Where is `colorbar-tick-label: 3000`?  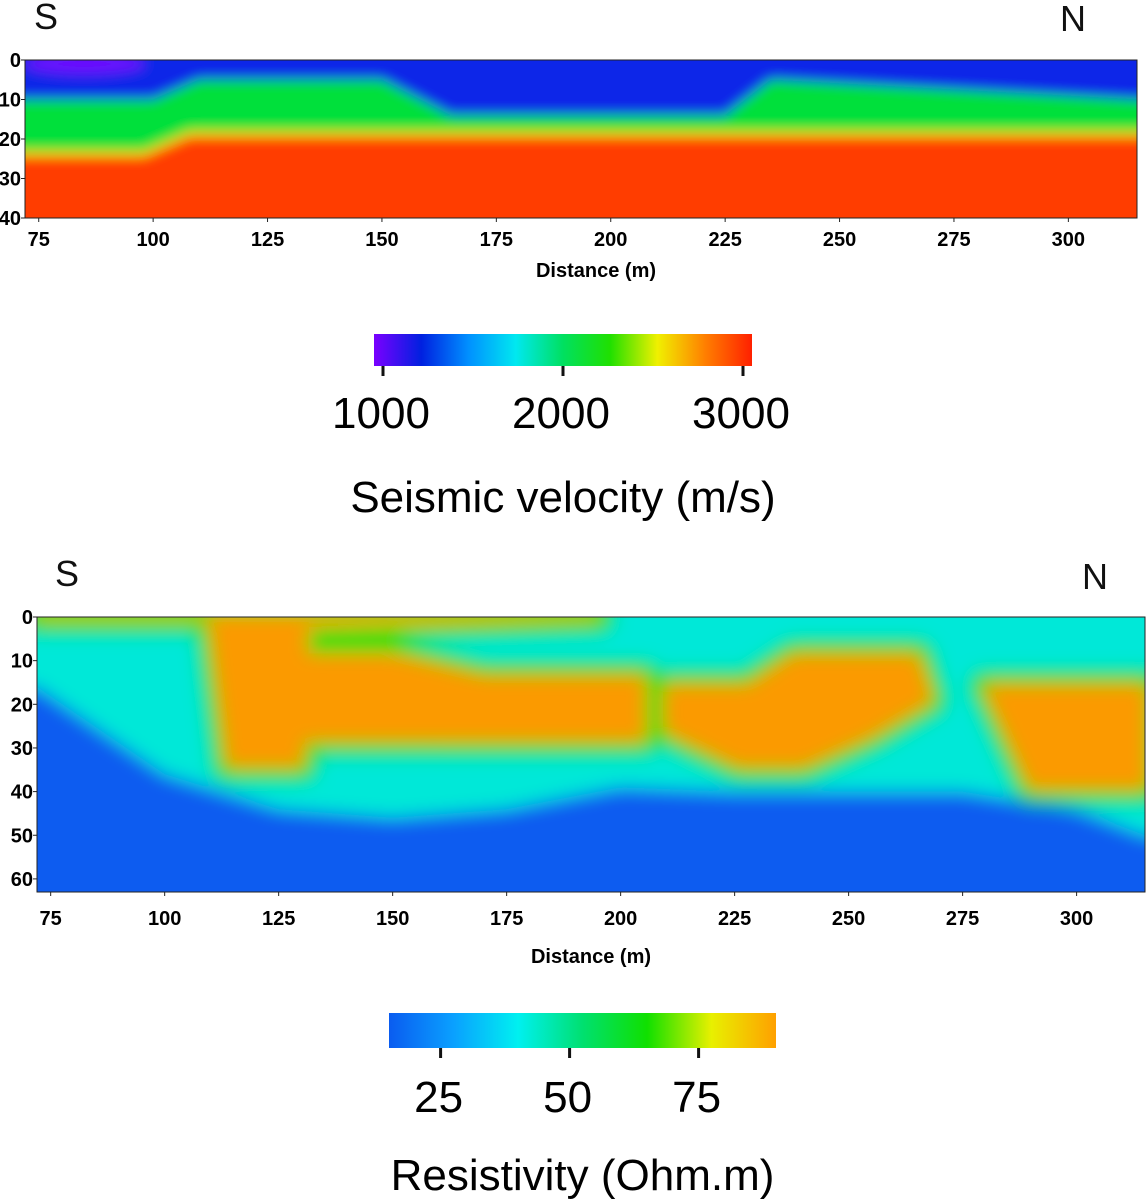
colorbar-tick-label: 3000 is located at coordinates (741, 413).